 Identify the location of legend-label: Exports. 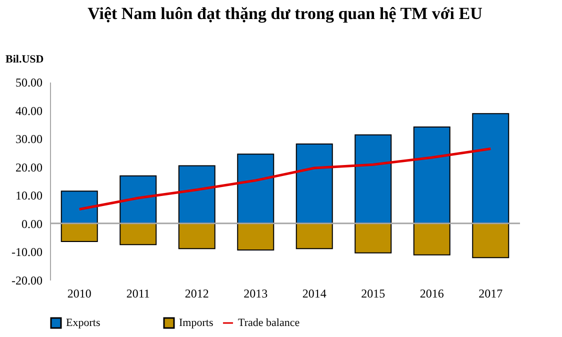
(83, 323).